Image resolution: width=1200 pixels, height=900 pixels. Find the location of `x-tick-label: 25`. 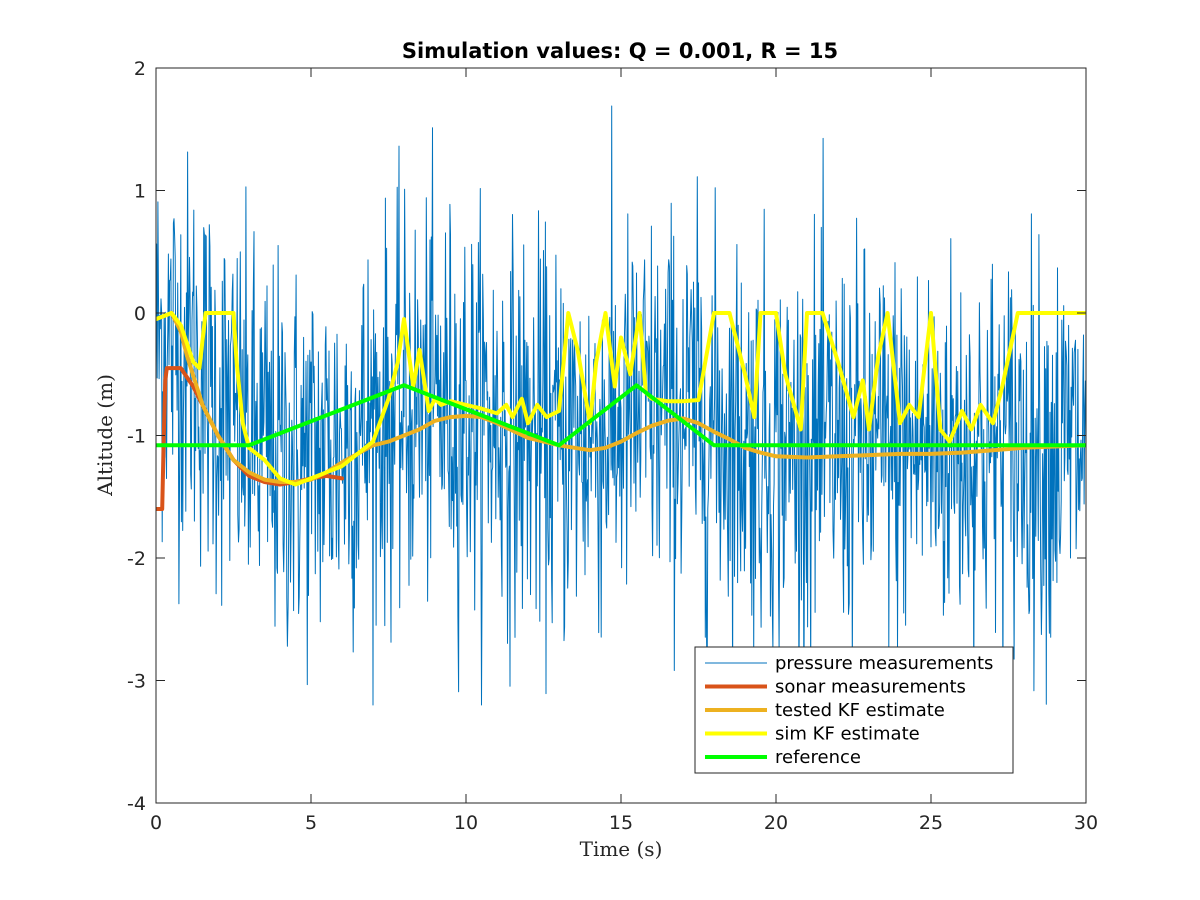

x-tick-label: 25 is located at coordinates (931, 823).